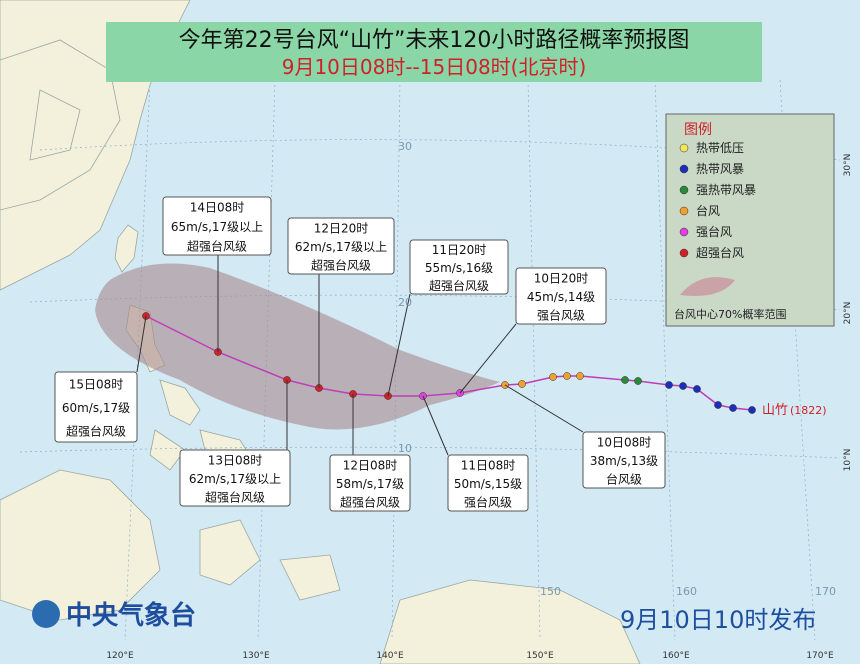  Describe the element at coordinates (217, 208) in the screenshot. I see `callout-time: 14日08时` at that location.